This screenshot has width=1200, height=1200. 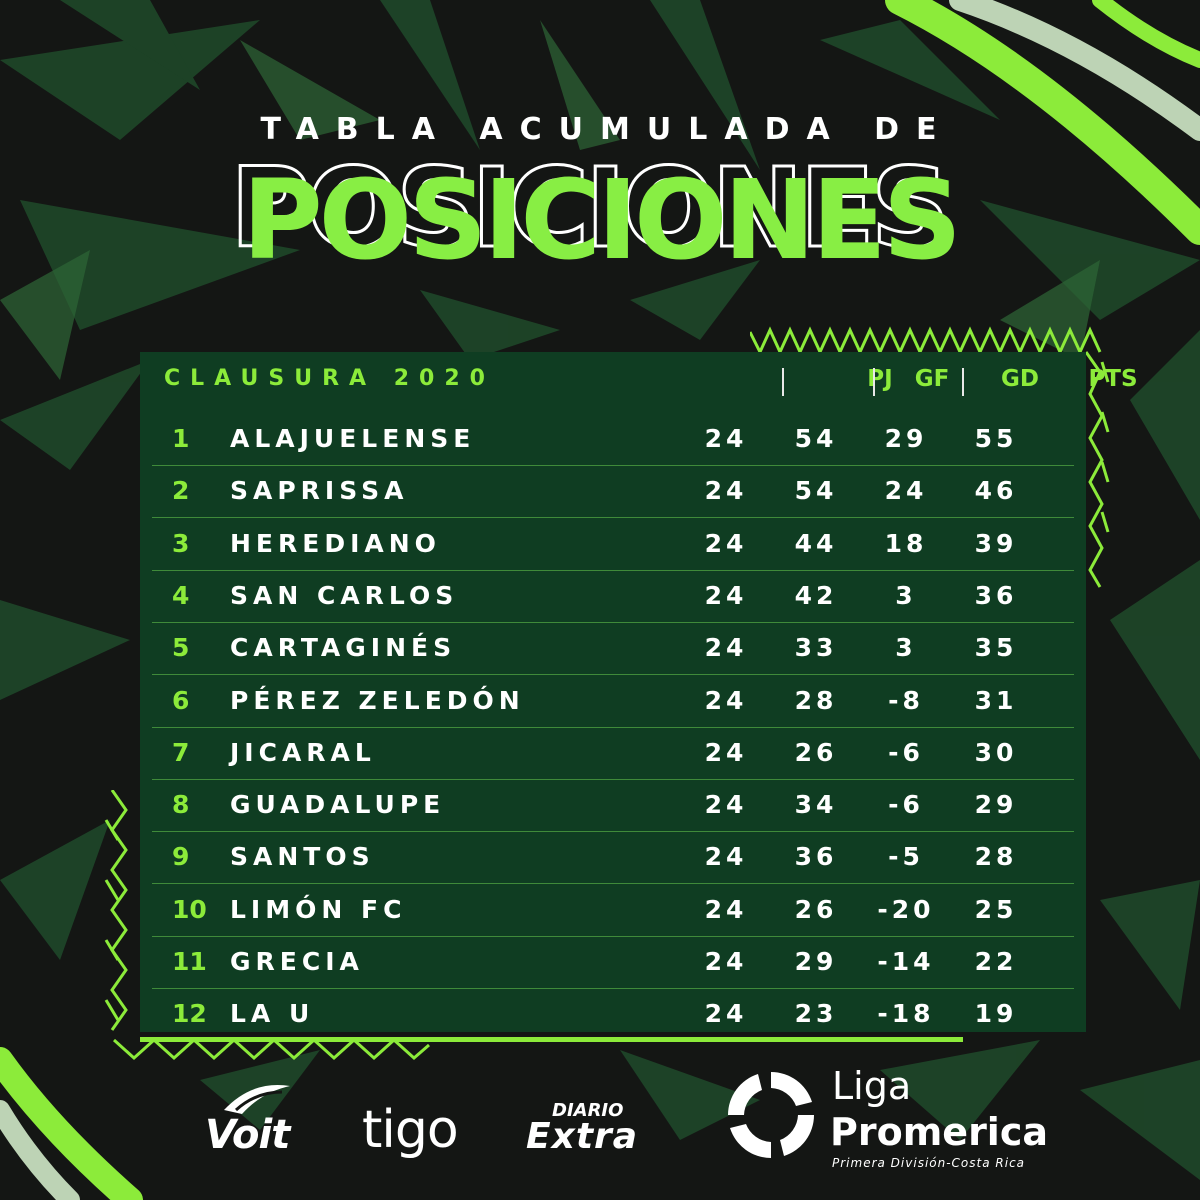 What do you see at coordinates (996, 857) in the screenshot?
I see `cell-pts: 28` at bounding box center [996, 857].